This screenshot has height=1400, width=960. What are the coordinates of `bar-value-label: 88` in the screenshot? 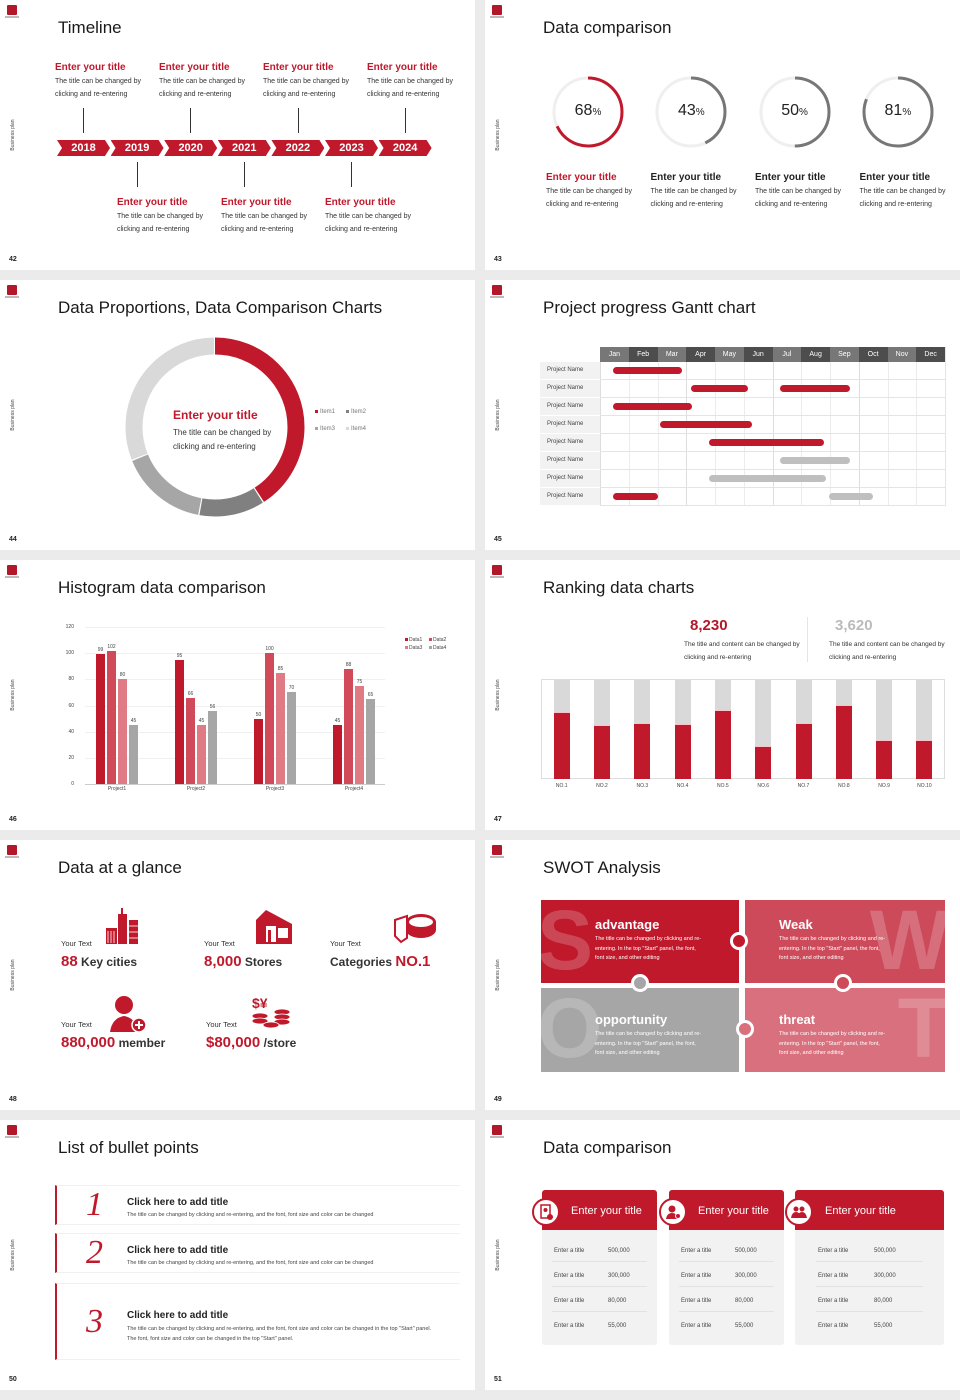 It's located at (348, 664).